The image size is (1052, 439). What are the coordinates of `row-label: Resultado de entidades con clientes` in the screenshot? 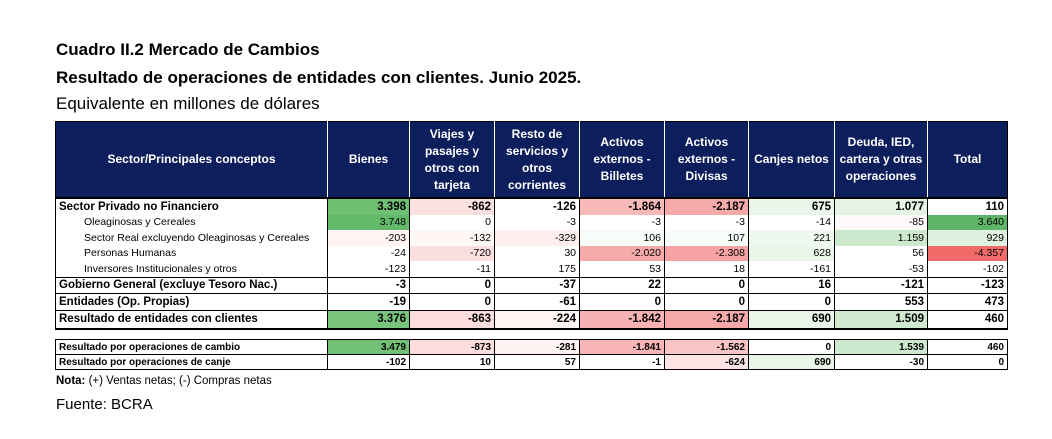 It's located at (191, 319).